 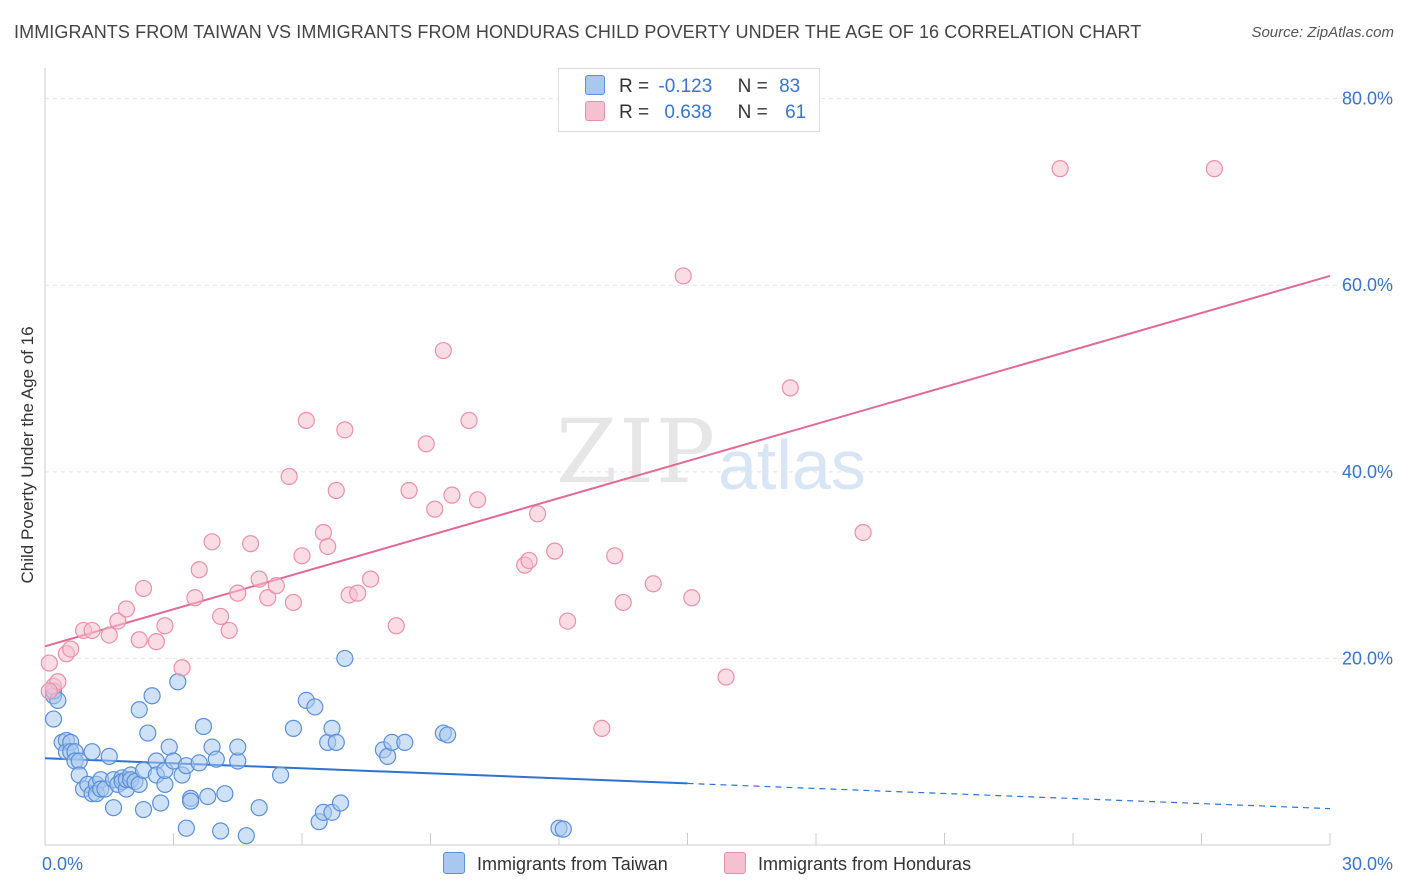 I want to click on trend-segment-dashed, so click(x=1009, y=796).